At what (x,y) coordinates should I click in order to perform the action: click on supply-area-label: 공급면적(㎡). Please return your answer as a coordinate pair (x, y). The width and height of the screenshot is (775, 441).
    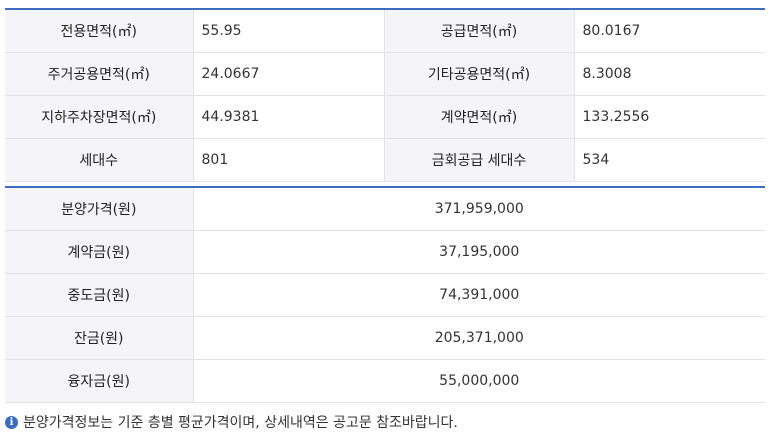
    Looking at the image, I should click on (479, 31).